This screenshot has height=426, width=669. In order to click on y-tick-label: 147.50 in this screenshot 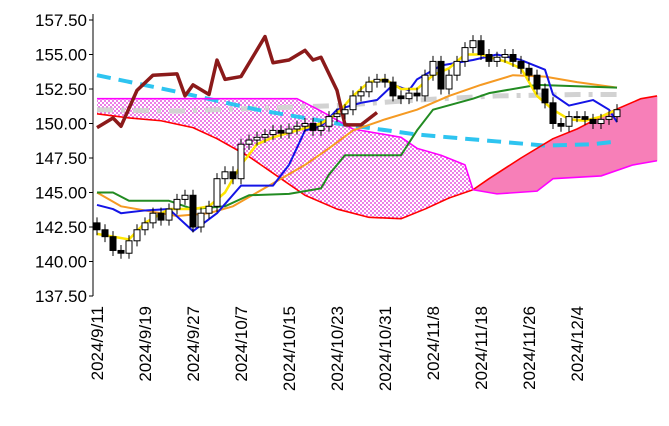, I will do `click(61, 158)`.